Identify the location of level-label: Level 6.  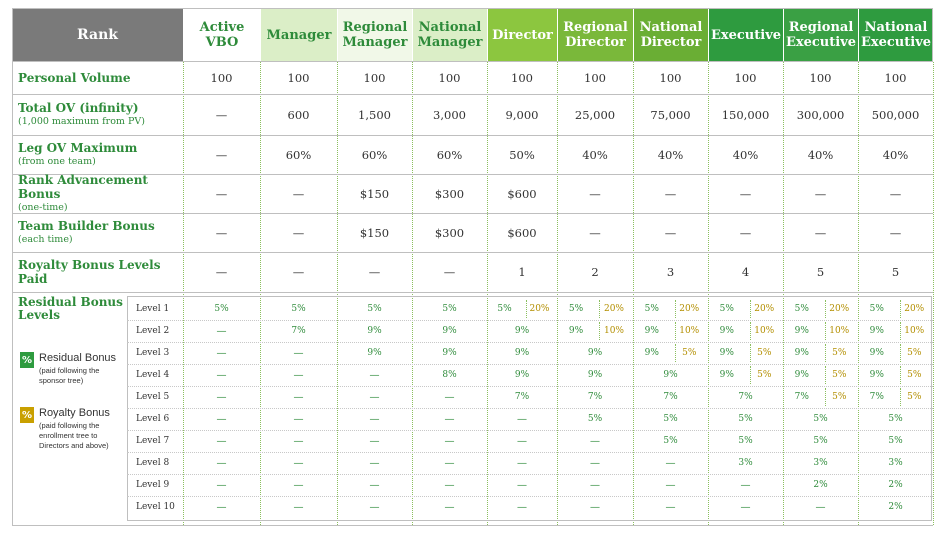
(153, 419).